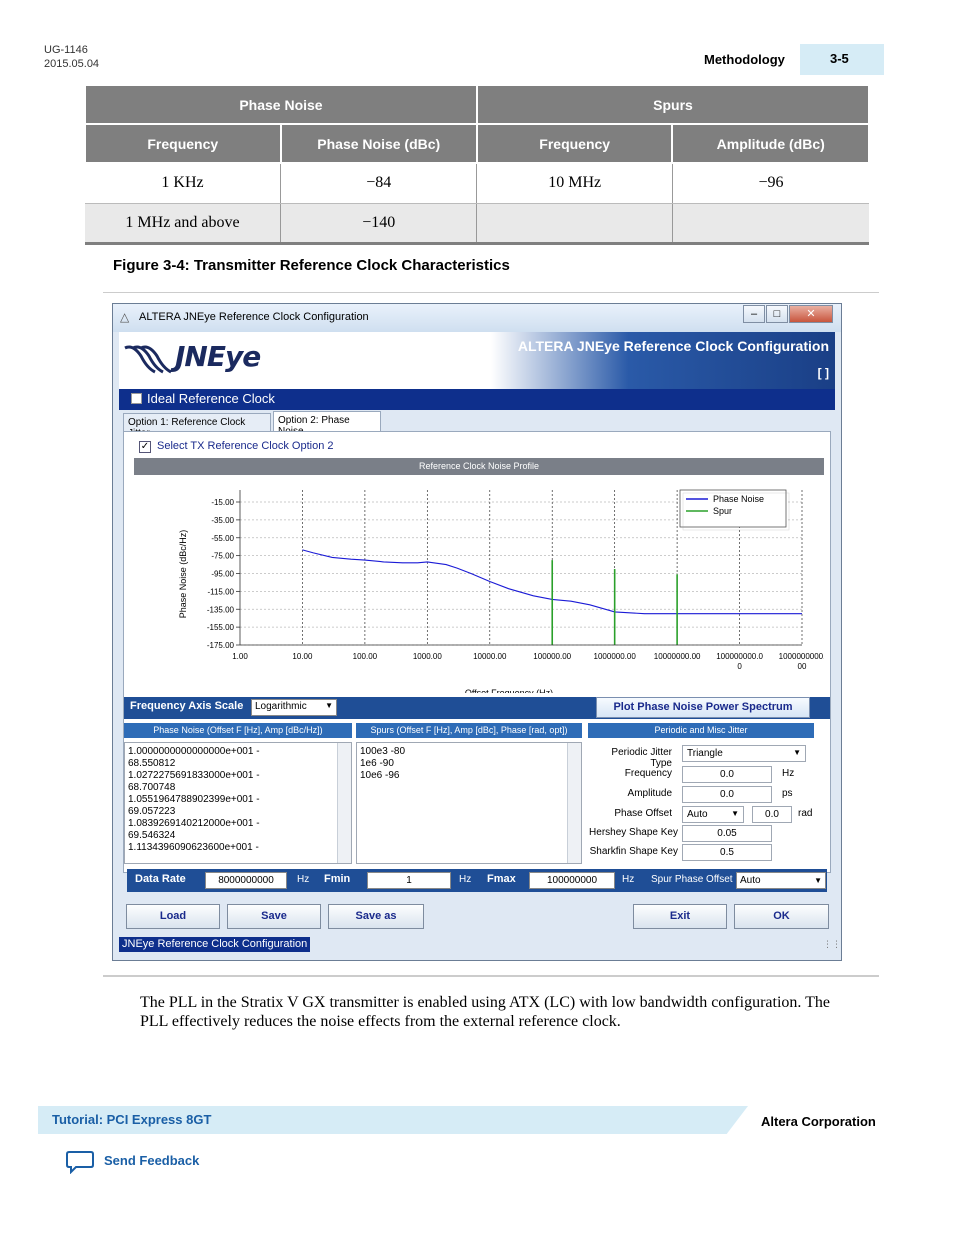  I want to click on phase-noise-line, so click(552, 582).